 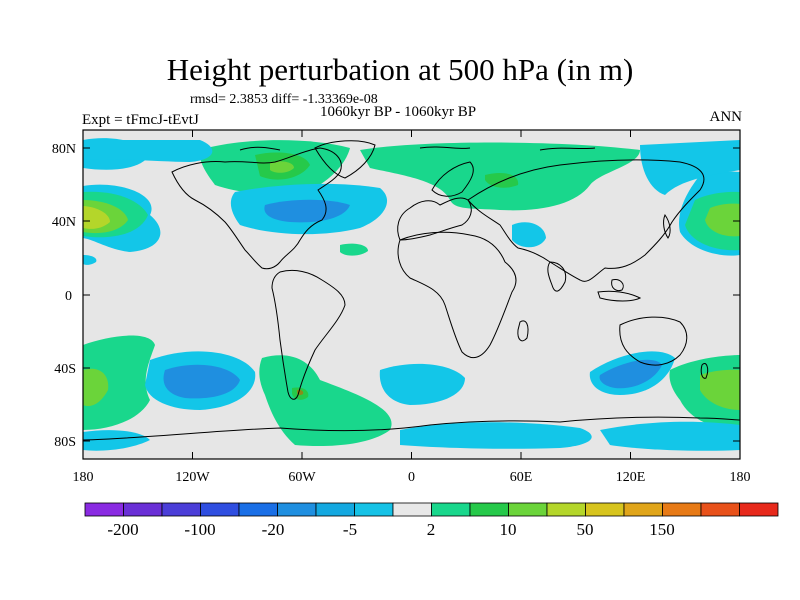 I want to click on coastline-madagascar, so click(x=523, y=331).